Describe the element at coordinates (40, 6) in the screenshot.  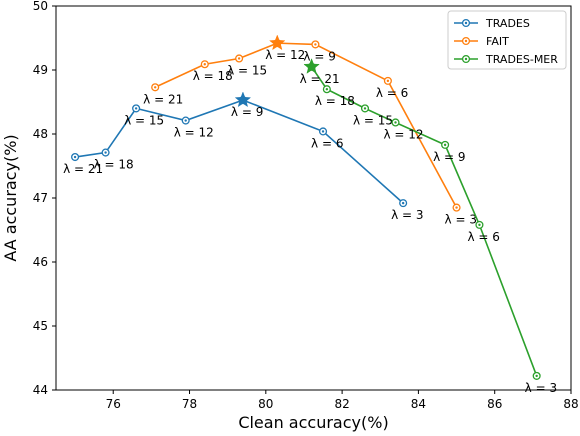
I see `y-tick-label: 50` at that location.